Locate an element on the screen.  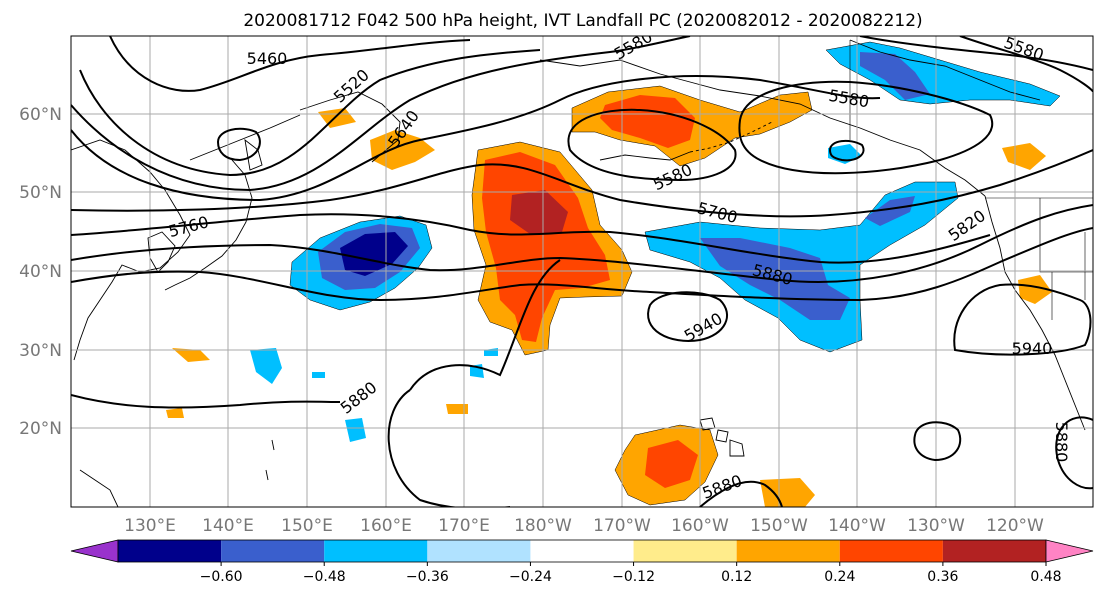
contour-label: 5880 is located at coordinates (1061, 442).